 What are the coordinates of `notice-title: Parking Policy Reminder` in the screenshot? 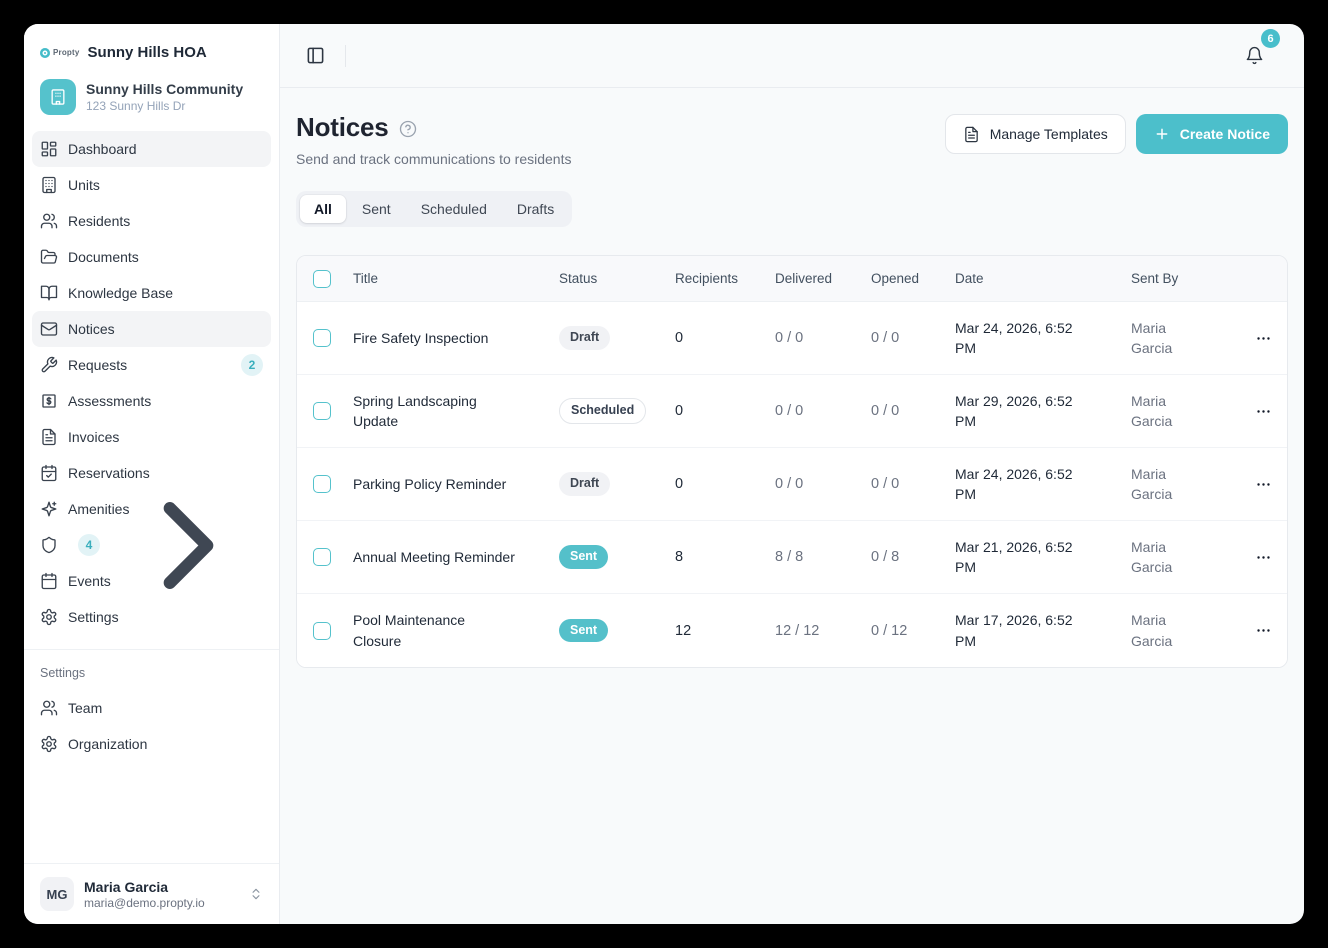 It's located at (430, 483).